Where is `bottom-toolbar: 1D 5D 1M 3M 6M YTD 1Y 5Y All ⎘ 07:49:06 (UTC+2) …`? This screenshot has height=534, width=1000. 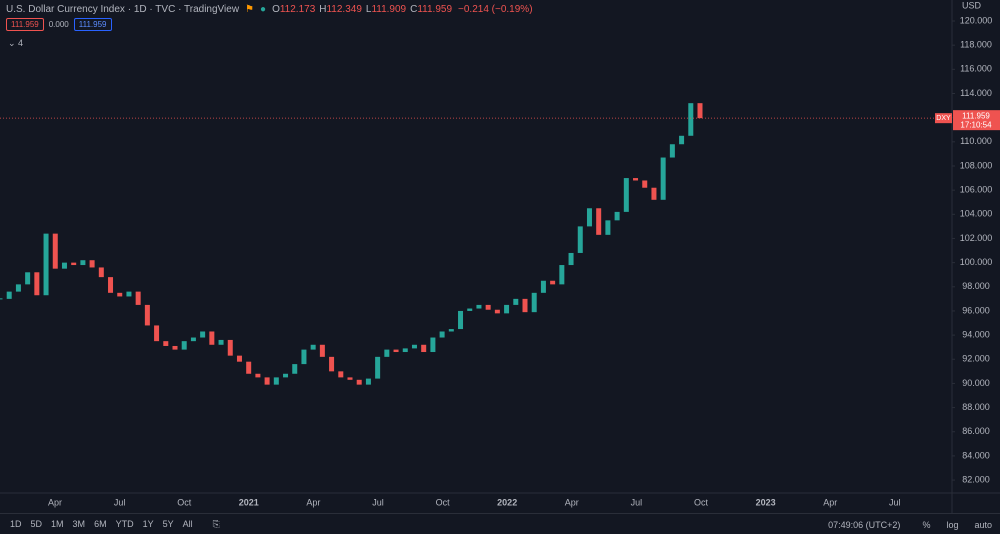
bottom-toolbar: 1D 5D 1M 3M 6M YTD 1Y 5Y All ⎘ 07:49:06 (UTC+2) … is located at coordinates (500, 523).